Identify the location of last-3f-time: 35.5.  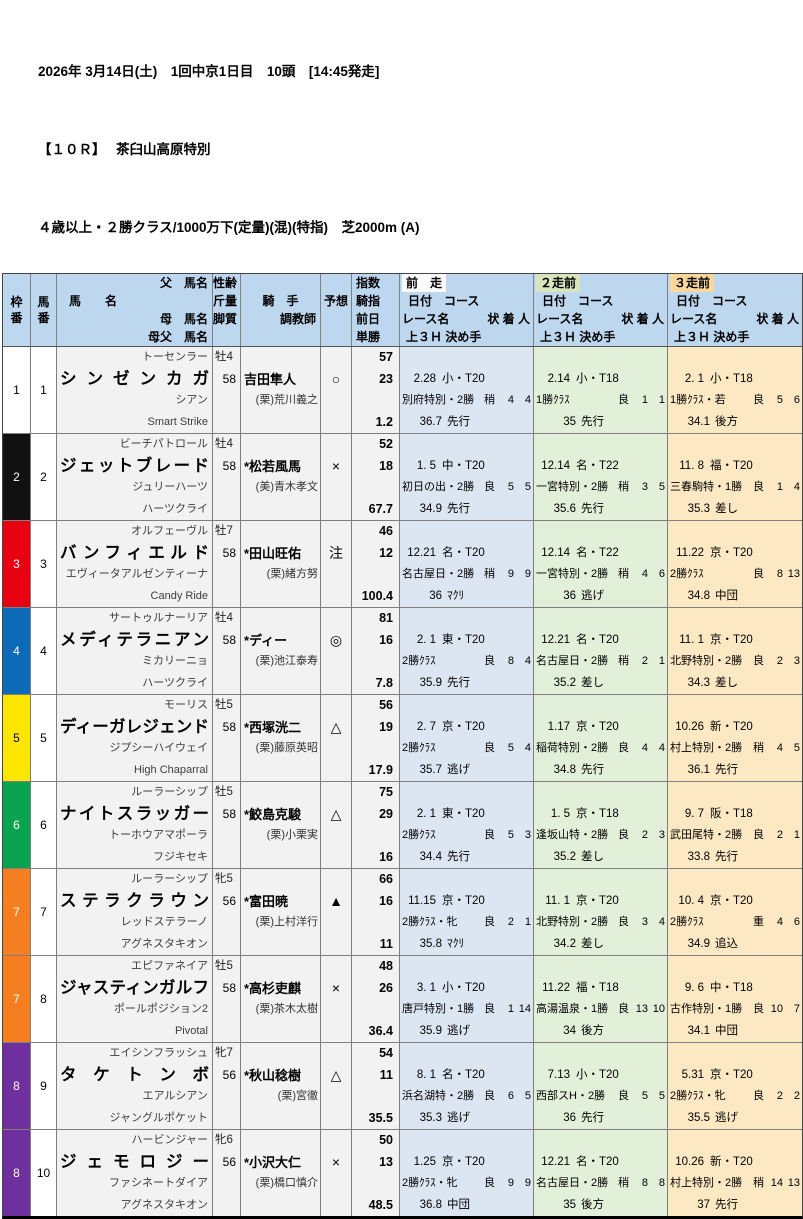
(698, 1117).